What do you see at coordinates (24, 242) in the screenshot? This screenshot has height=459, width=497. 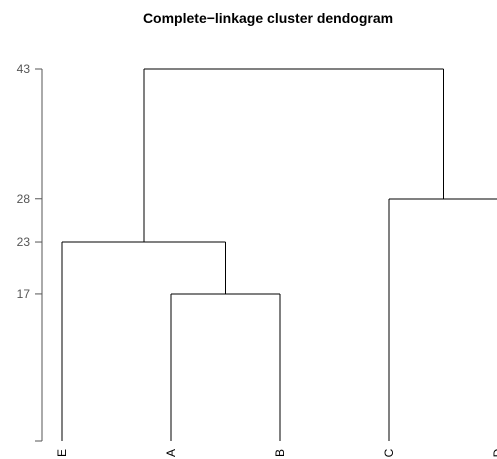 I see `y-tick-label-2: 23` at bounding box center [24, 242].